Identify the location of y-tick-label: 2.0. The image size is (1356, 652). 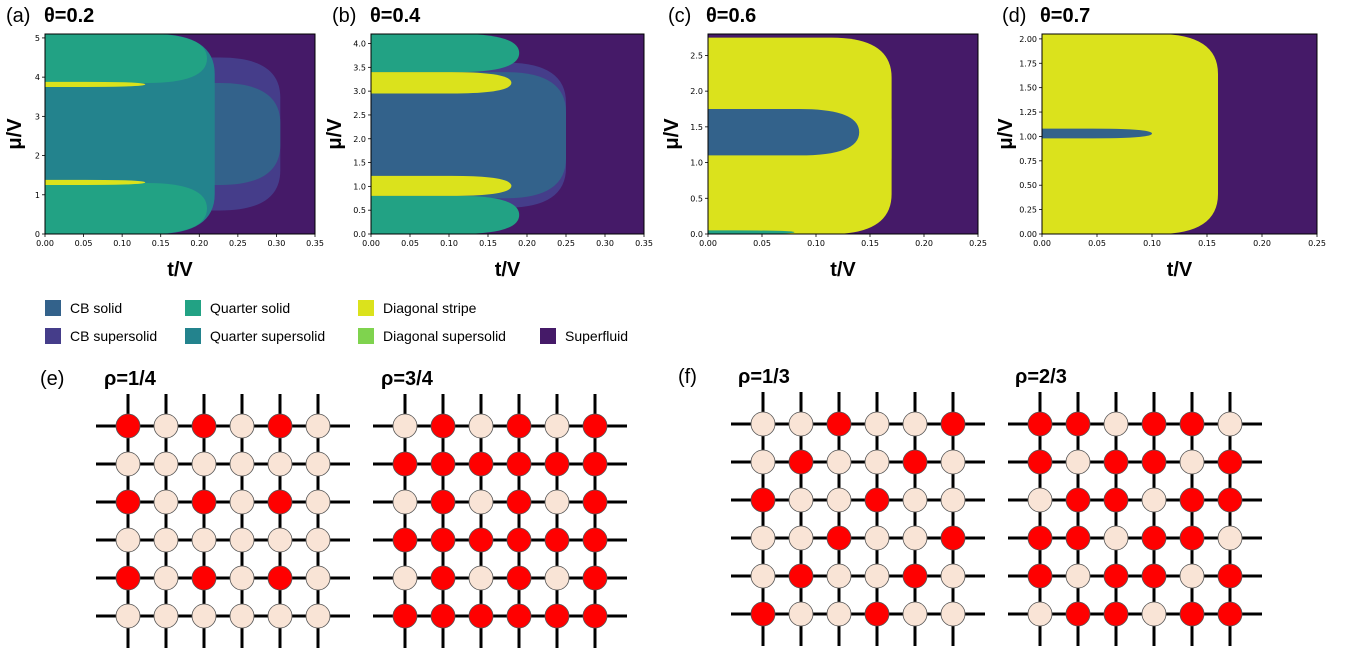
(359, 139).